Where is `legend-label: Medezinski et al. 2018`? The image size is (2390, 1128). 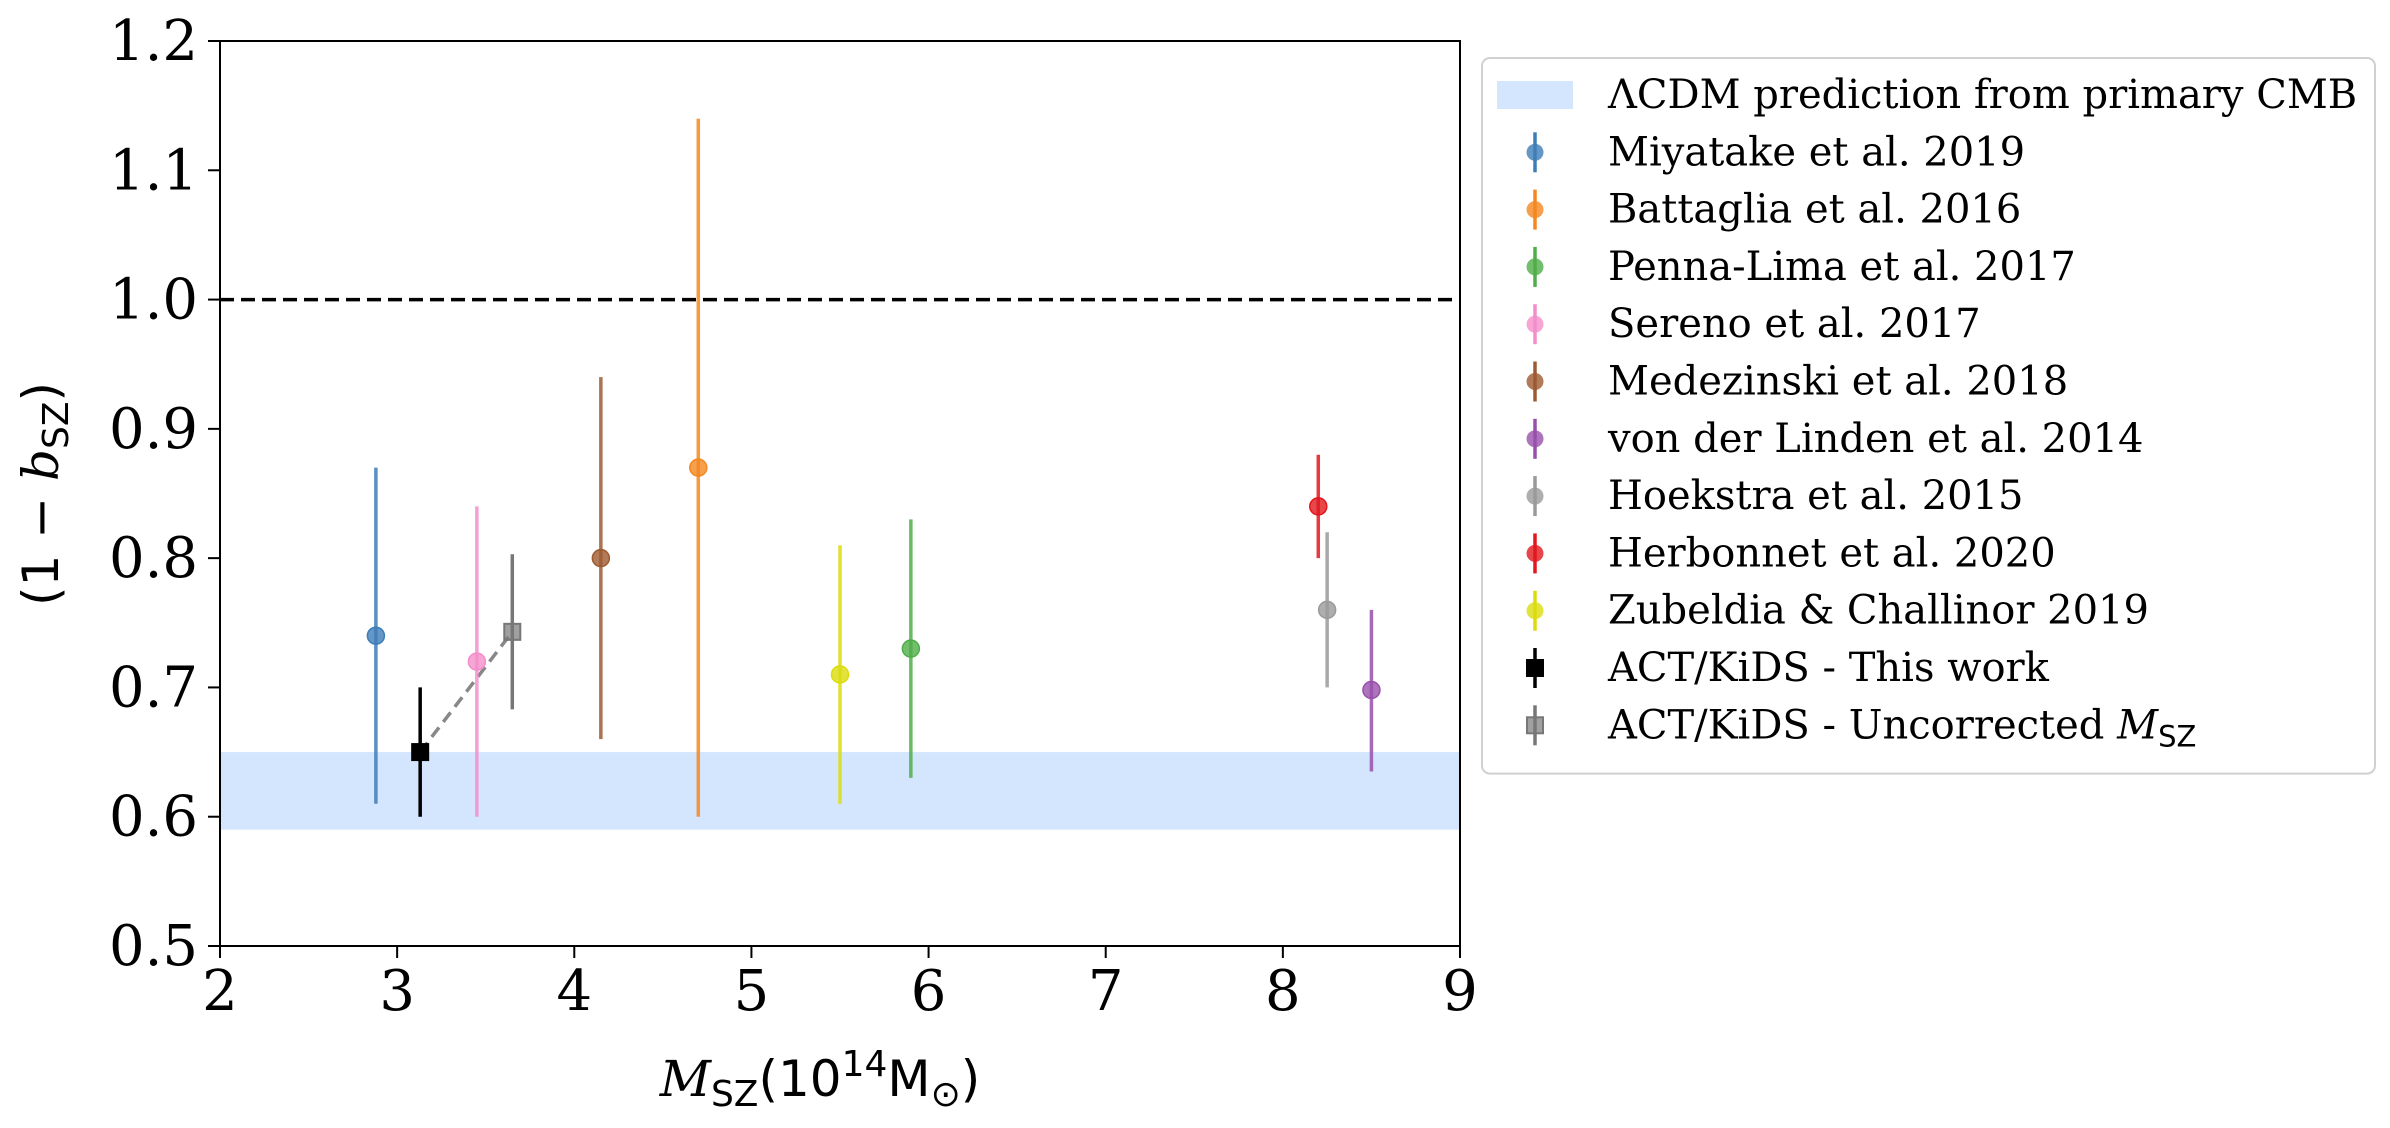
legend-label: Medezinski et al. 2018 is located at coordinates (1838, 382).